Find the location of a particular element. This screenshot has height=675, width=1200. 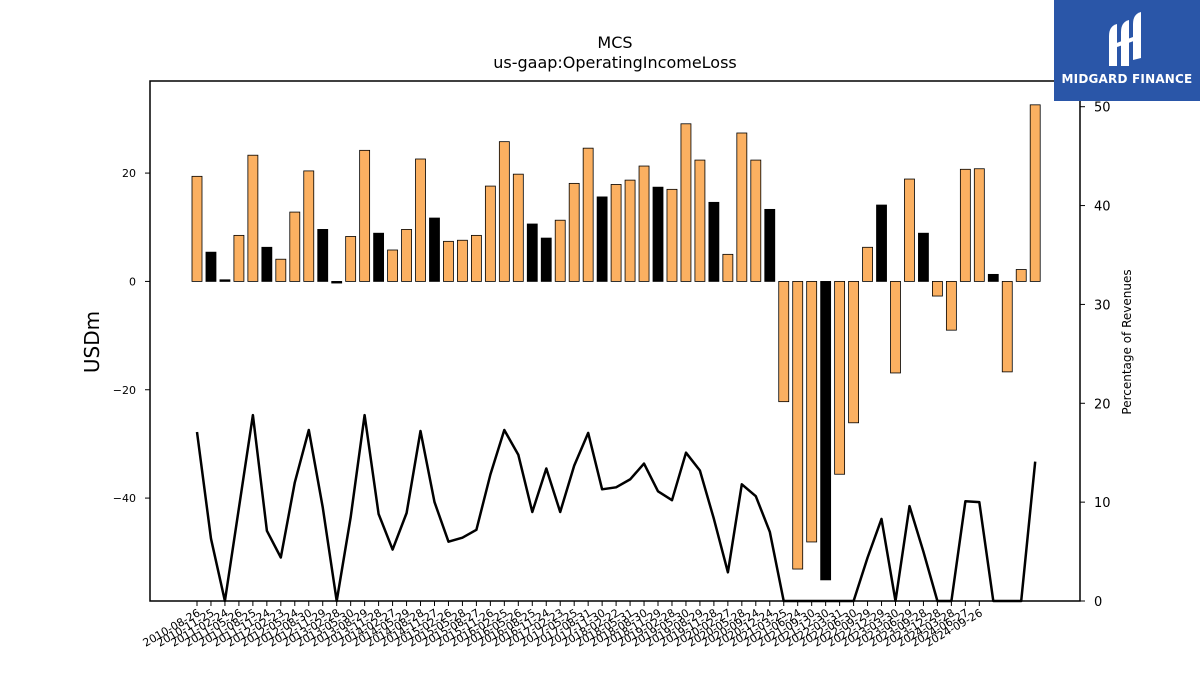

chart-subtitle: us-gaap:OperatingIncomeLoss is located at coordinates (615, 62).